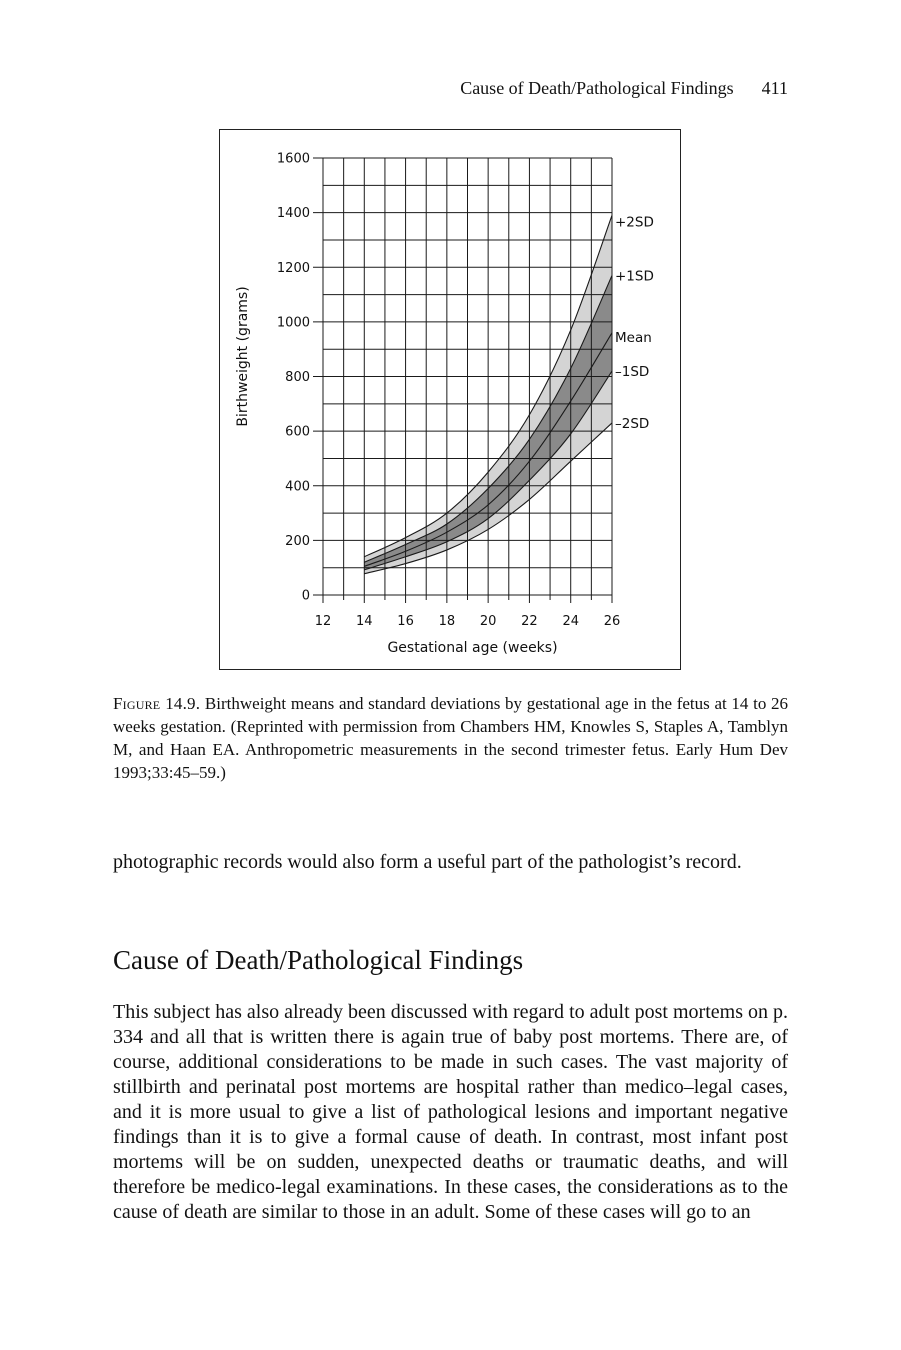  What do you see at coordinates (157, 703) in the screenshot?
I see `figure-label: Figure 14.9.` at bounding box center [157, 703].